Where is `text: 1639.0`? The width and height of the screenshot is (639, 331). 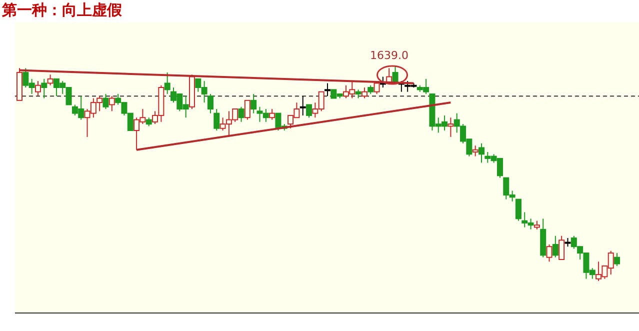 text: 1639.0 is located at coordinates (389, 55).